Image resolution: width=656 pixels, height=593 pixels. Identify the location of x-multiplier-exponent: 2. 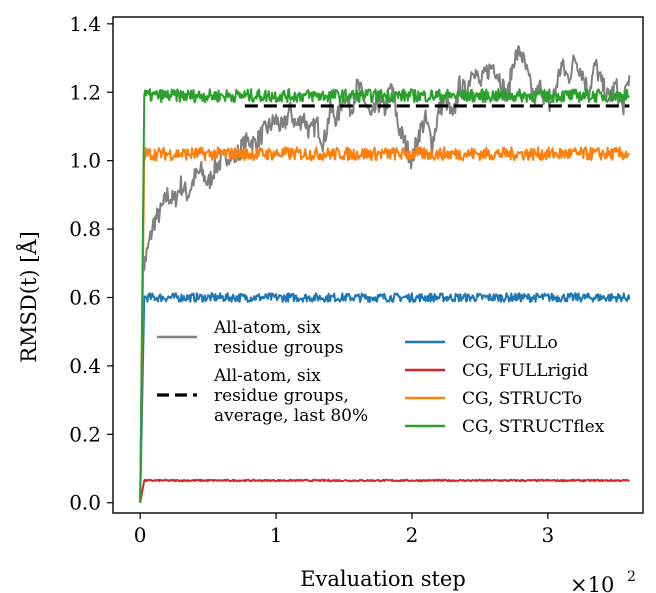
(631, 577).